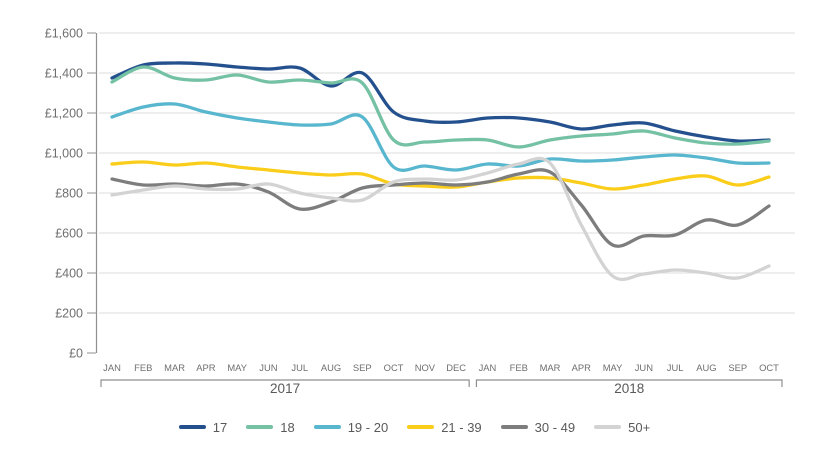 The width and height of the screenshot is (829, 455). What do you see at coordinates (220, 427) in the screenshot?
I see `legend-label: 17` at bounding box center [220, 427].